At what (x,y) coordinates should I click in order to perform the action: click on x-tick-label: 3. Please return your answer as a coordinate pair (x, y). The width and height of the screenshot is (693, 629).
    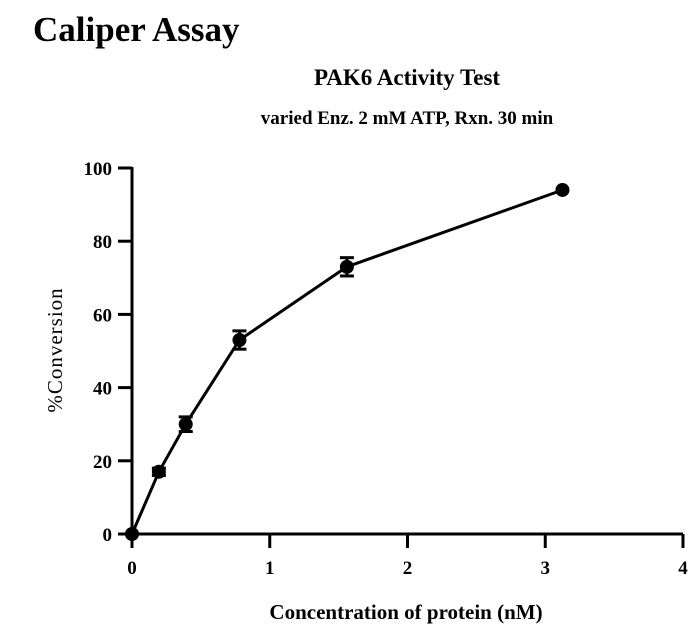
    Looking at the image, I should click on (546, 568).